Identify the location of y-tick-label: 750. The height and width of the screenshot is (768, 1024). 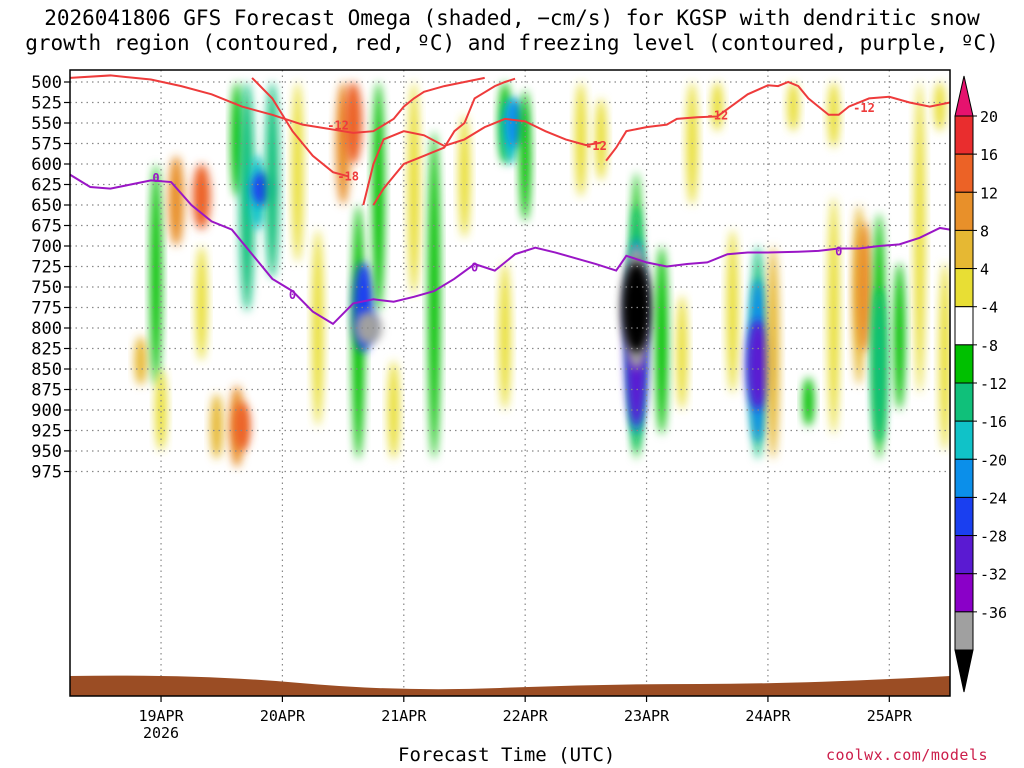
(46, 288).